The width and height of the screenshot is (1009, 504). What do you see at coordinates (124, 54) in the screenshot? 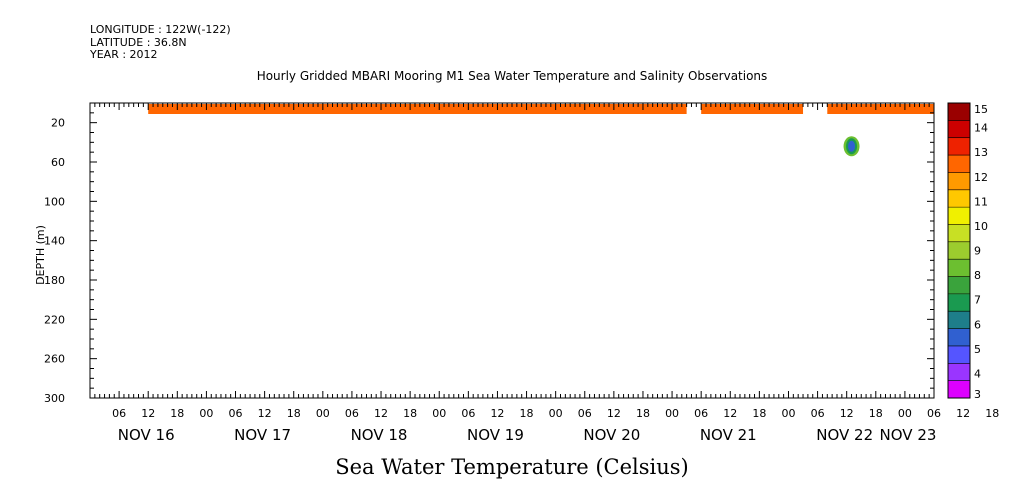
I see `year-label: YEAR : 2012` at bounding box center [124, 54].